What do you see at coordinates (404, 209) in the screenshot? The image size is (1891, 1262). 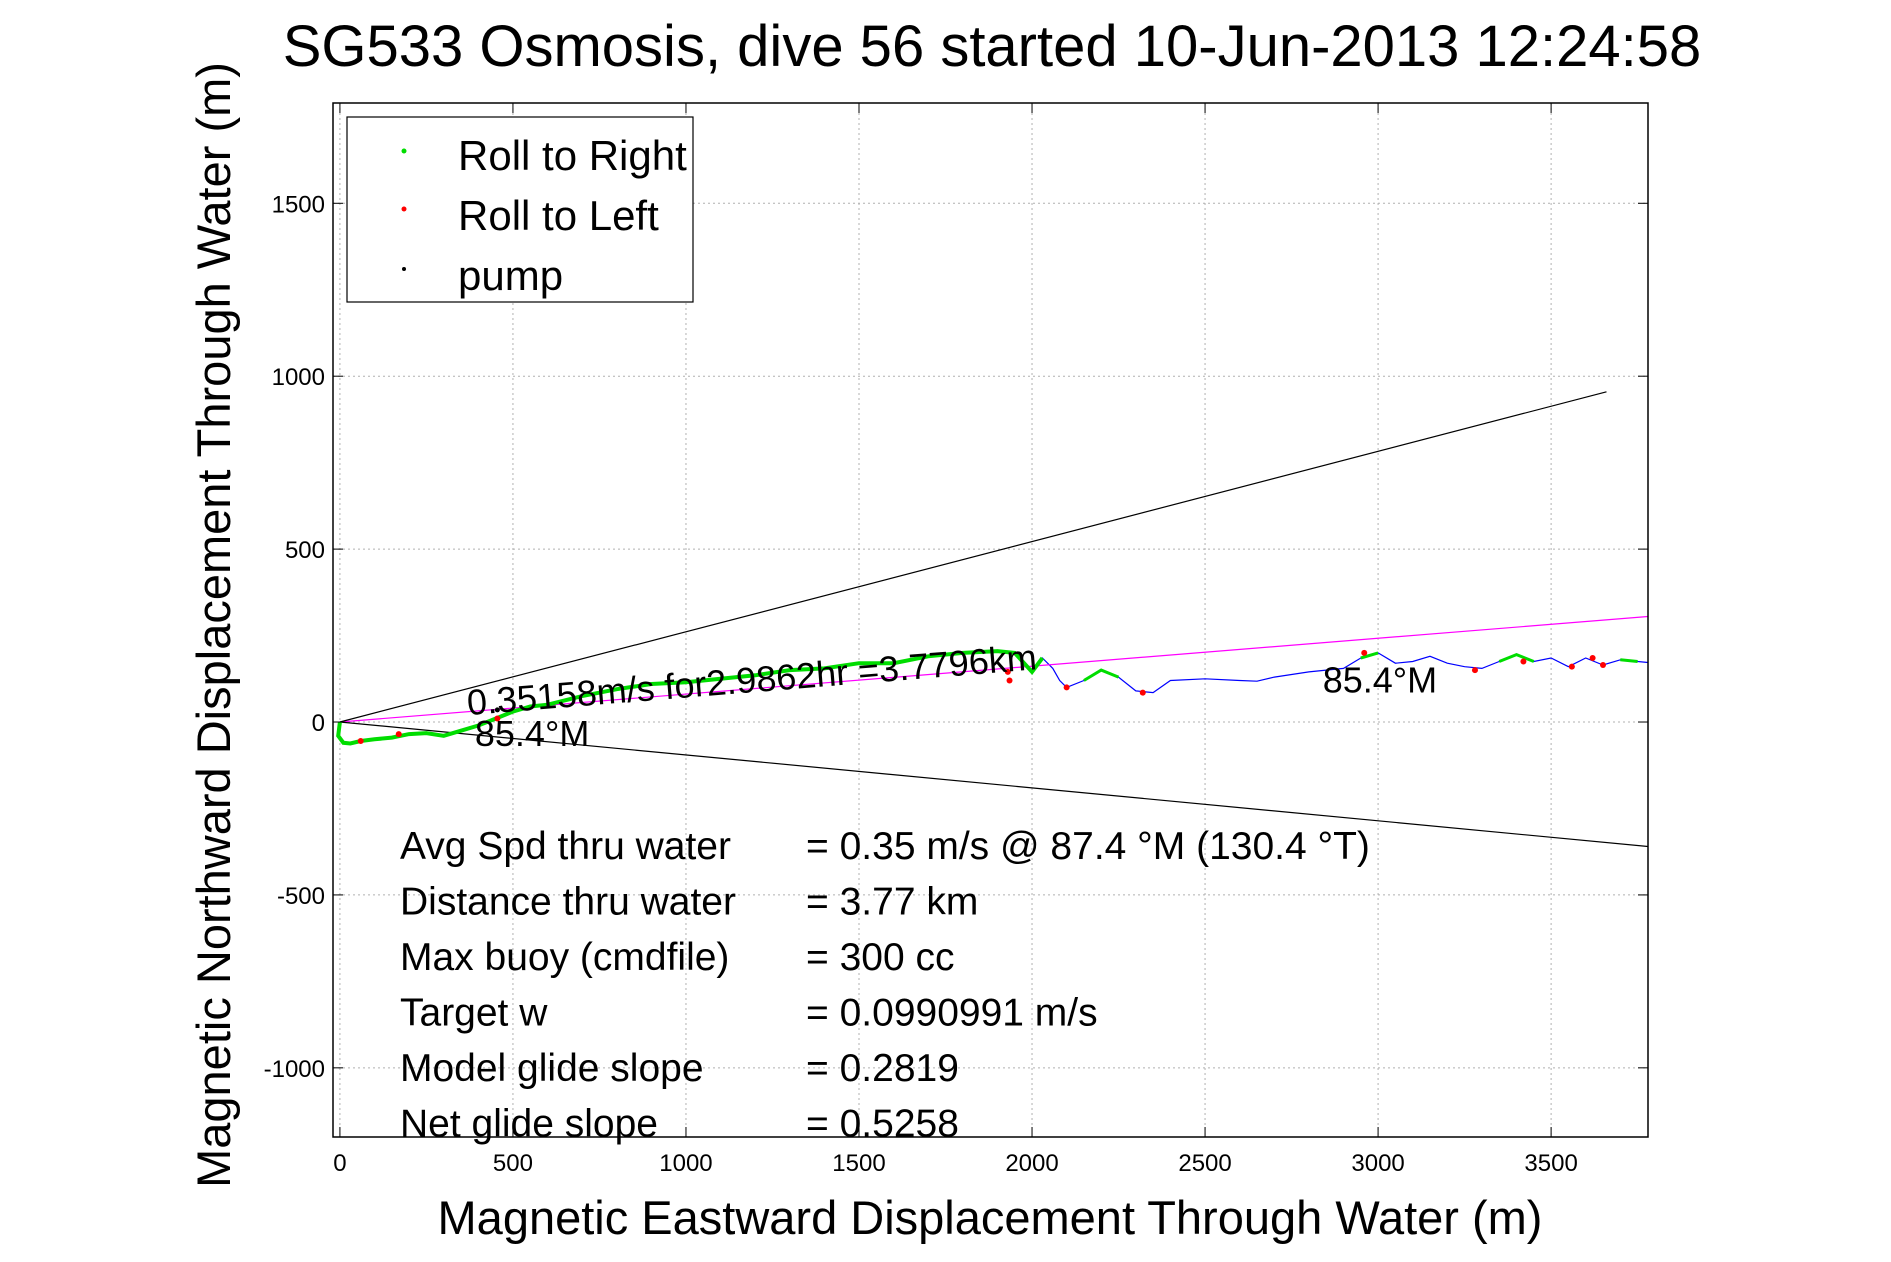 I see `legend-marker-roll-left` at bounding box center [404, 209].